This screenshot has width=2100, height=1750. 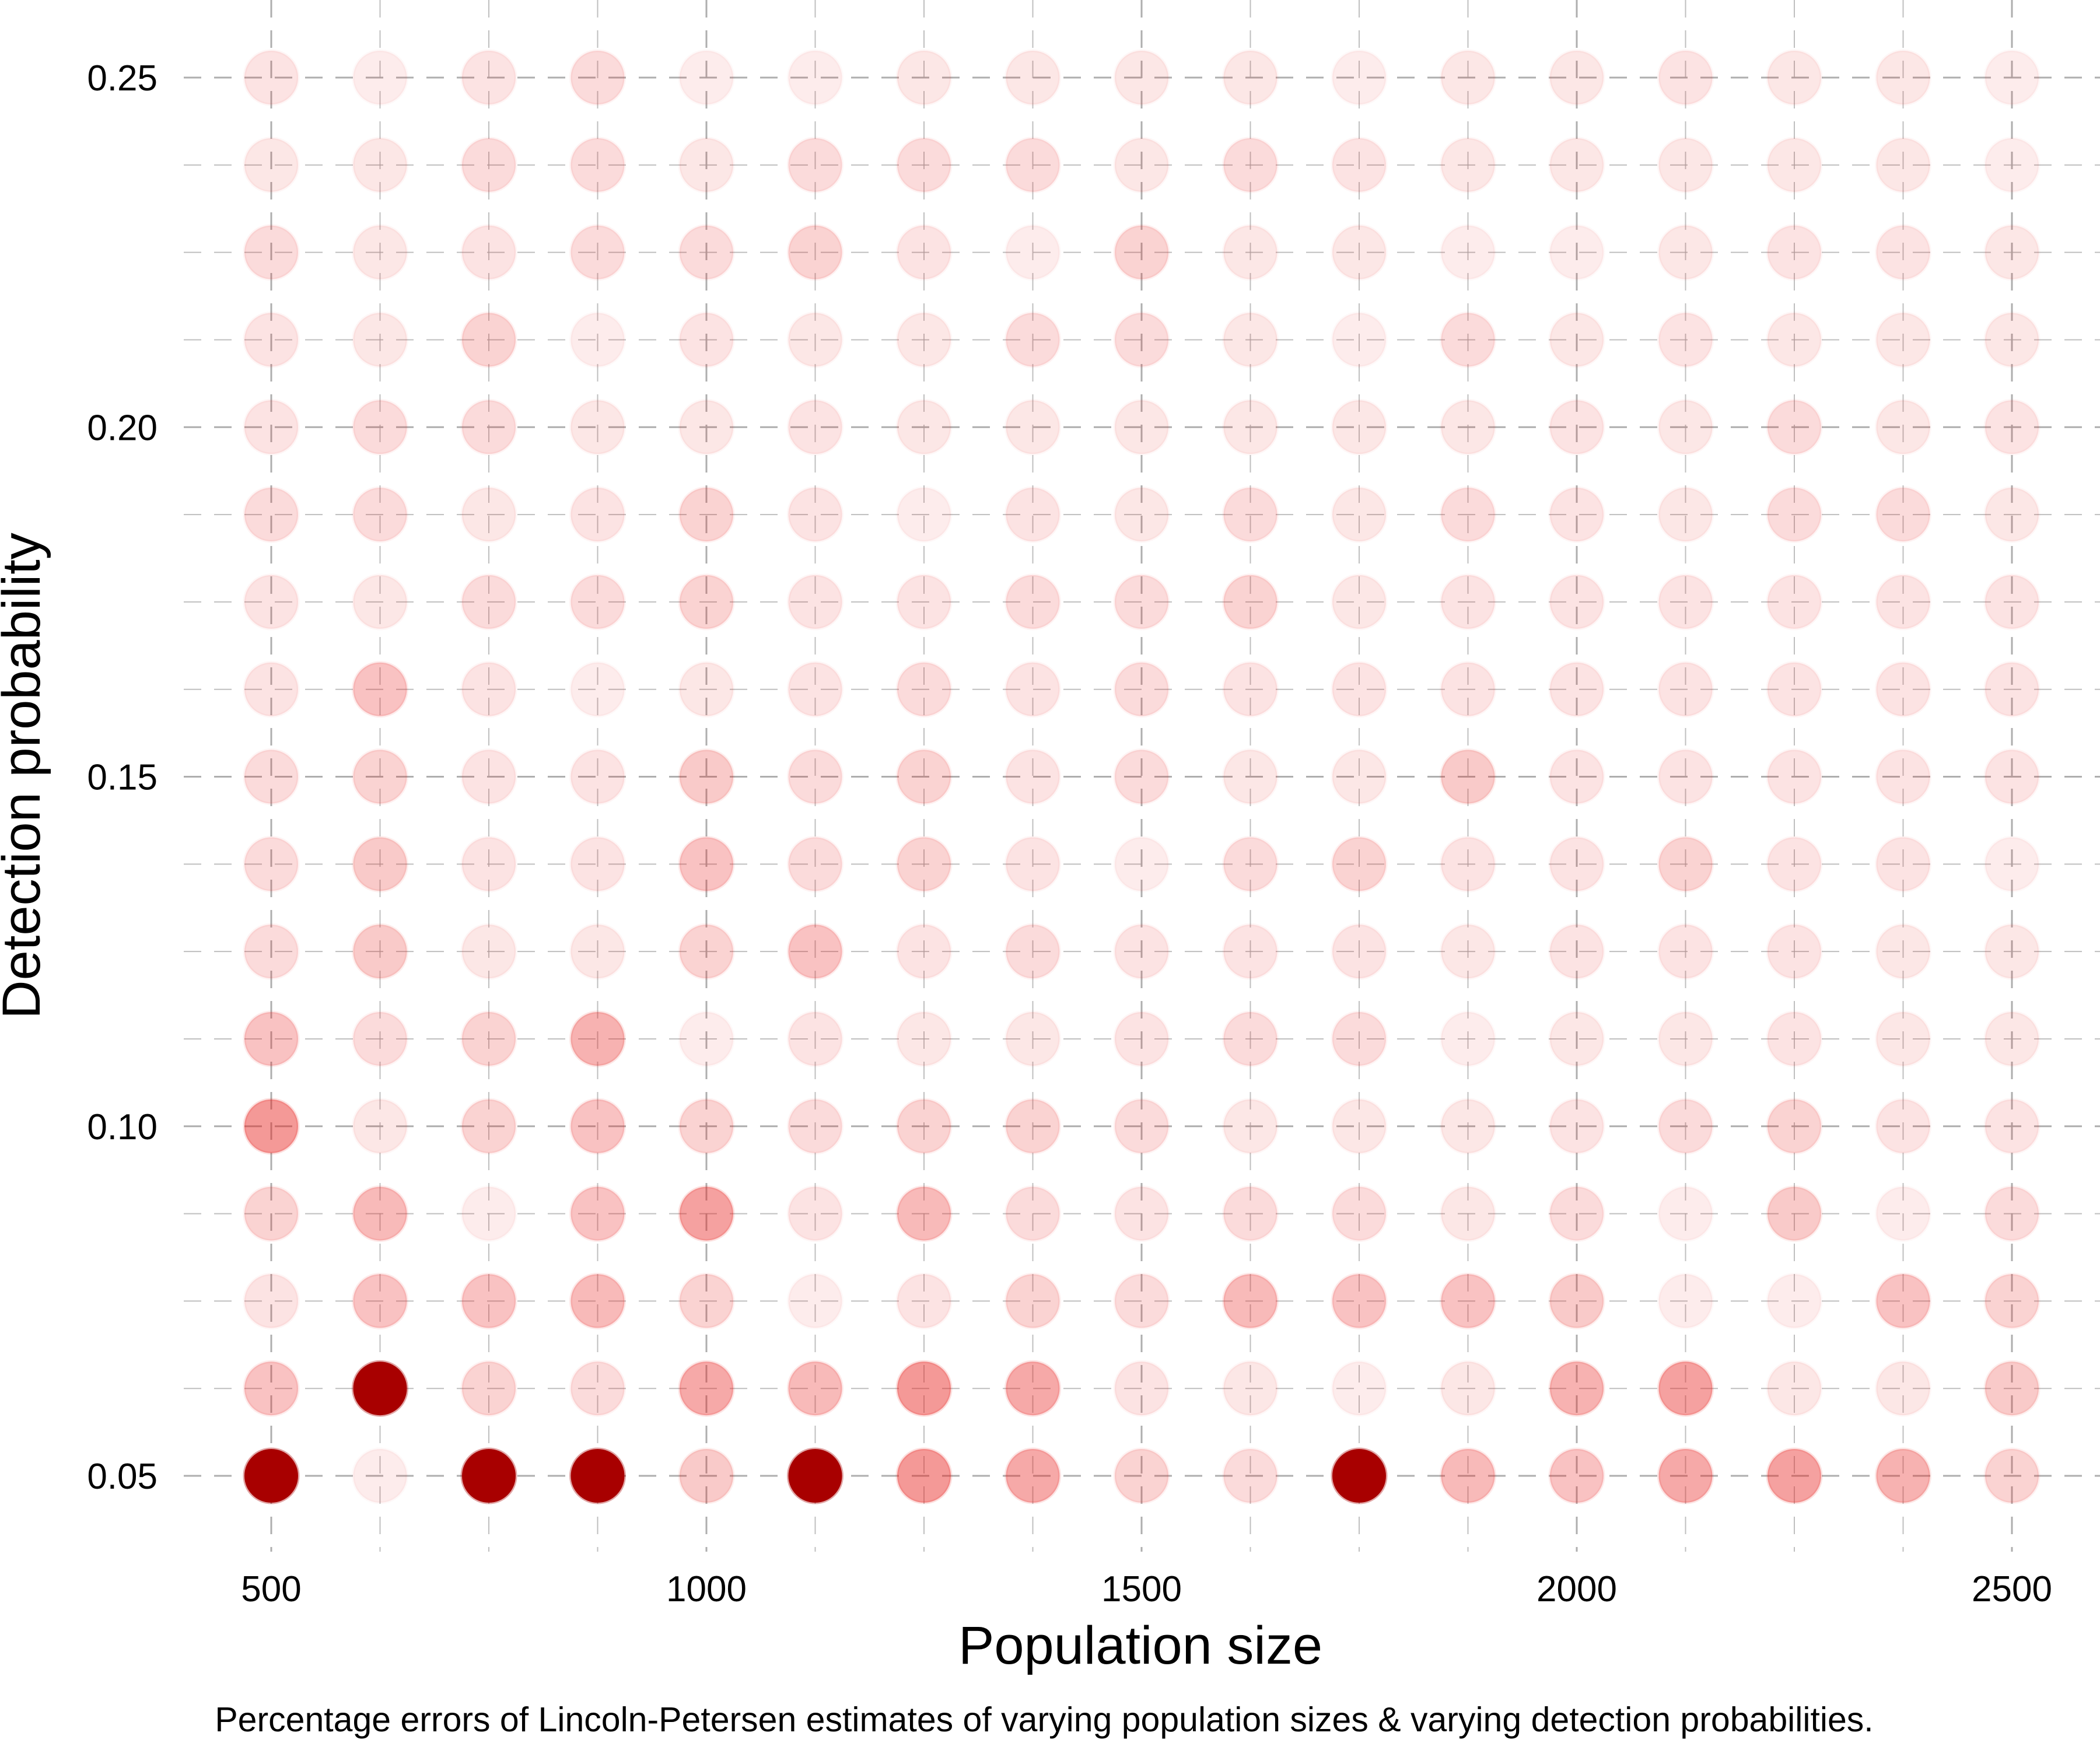 What do you see at coordinates (1140, 1645) in the screenshot?
I see `x-axis-label: Population size` at bounding box center [1140, 1645].